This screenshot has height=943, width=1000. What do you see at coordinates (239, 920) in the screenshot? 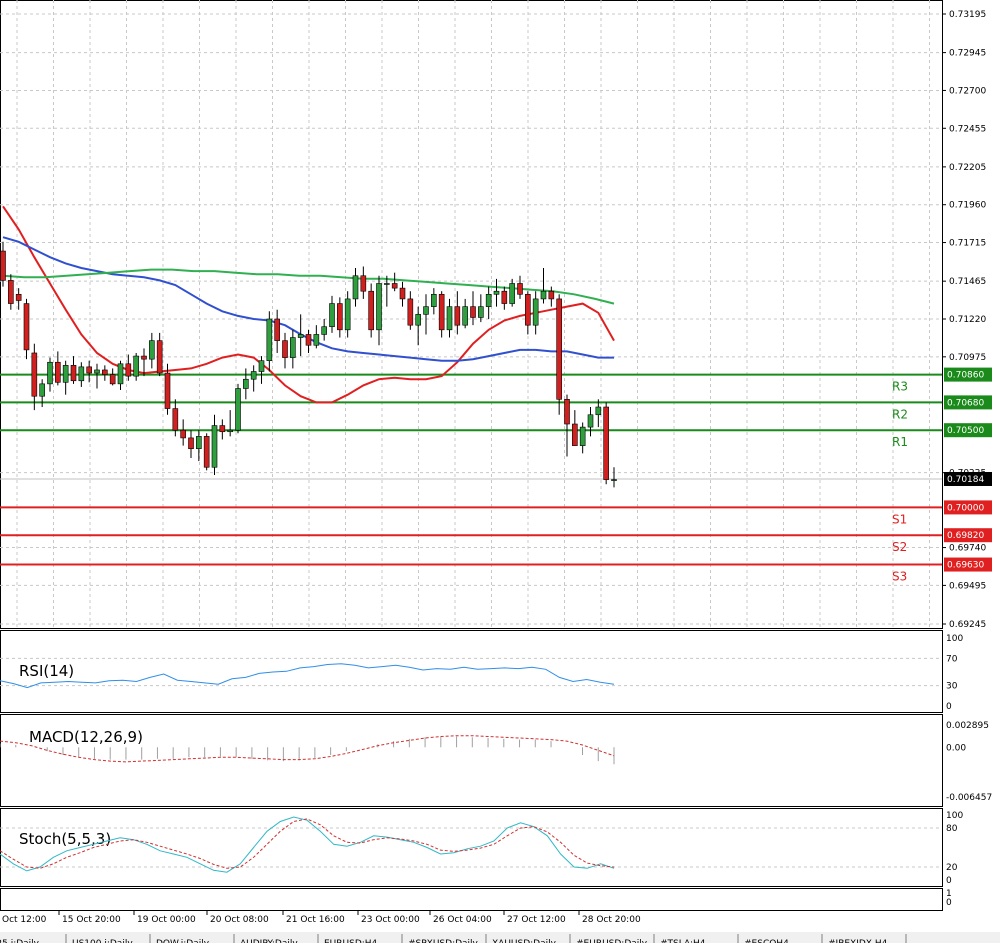
I see `time-tick-label: 20 Oct 08:00` at bounding box center [239, 920].